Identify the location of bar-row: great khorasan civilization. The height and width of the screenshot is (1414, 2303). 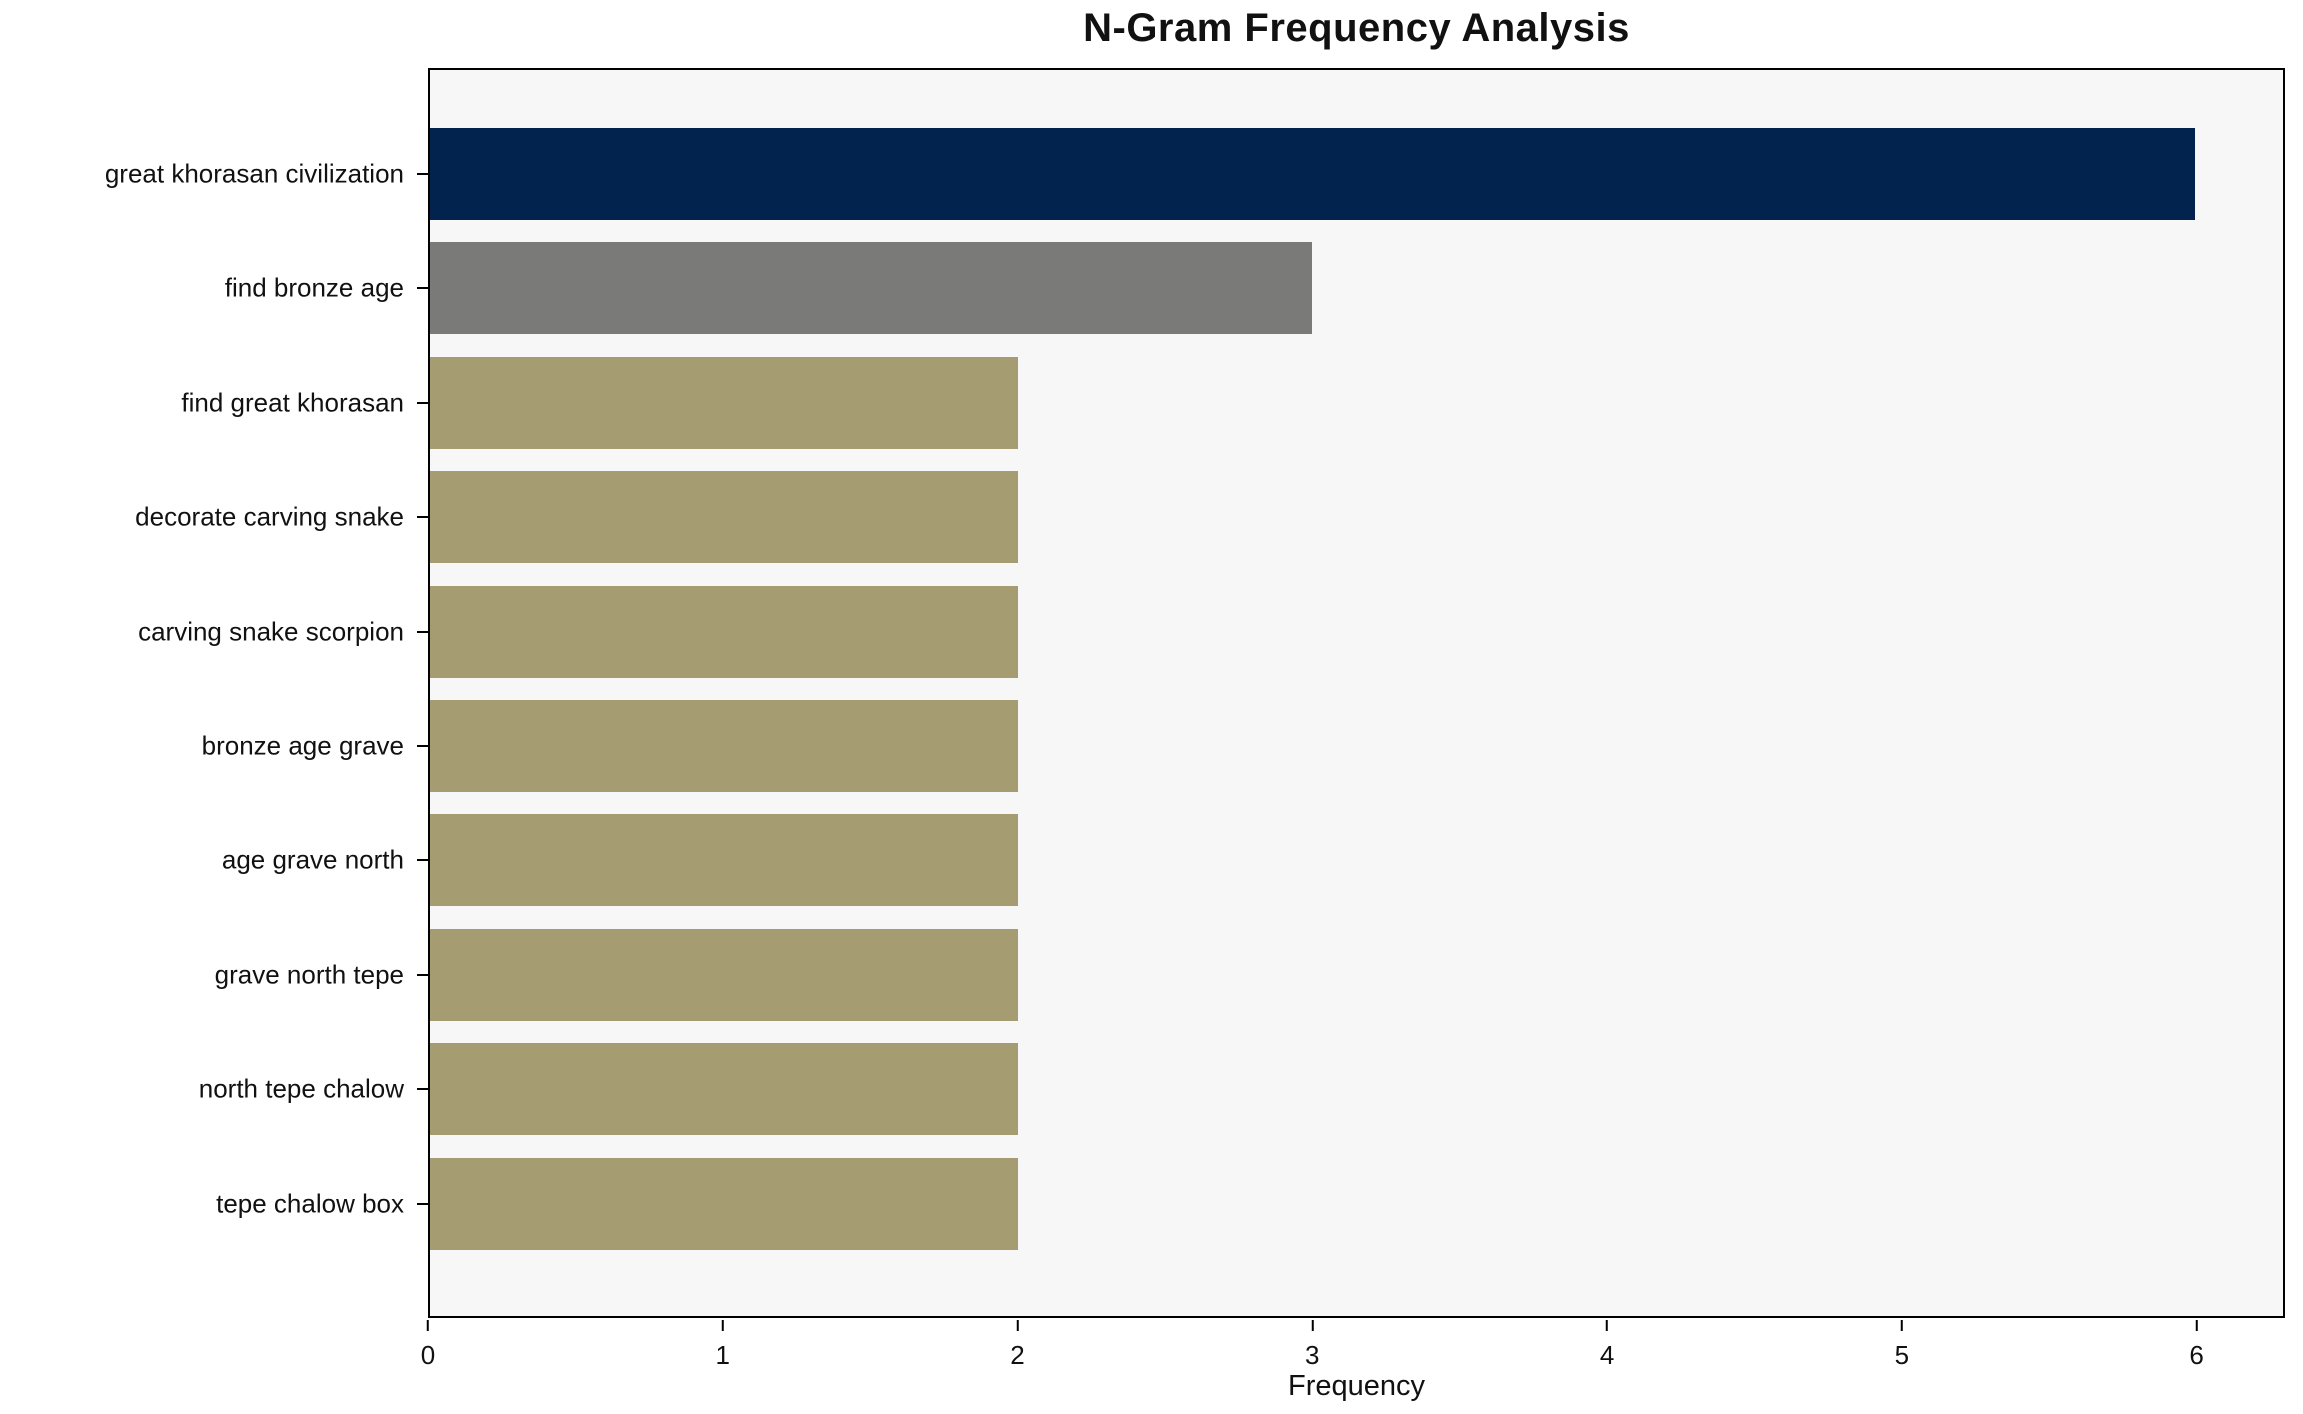
(1194, 174).